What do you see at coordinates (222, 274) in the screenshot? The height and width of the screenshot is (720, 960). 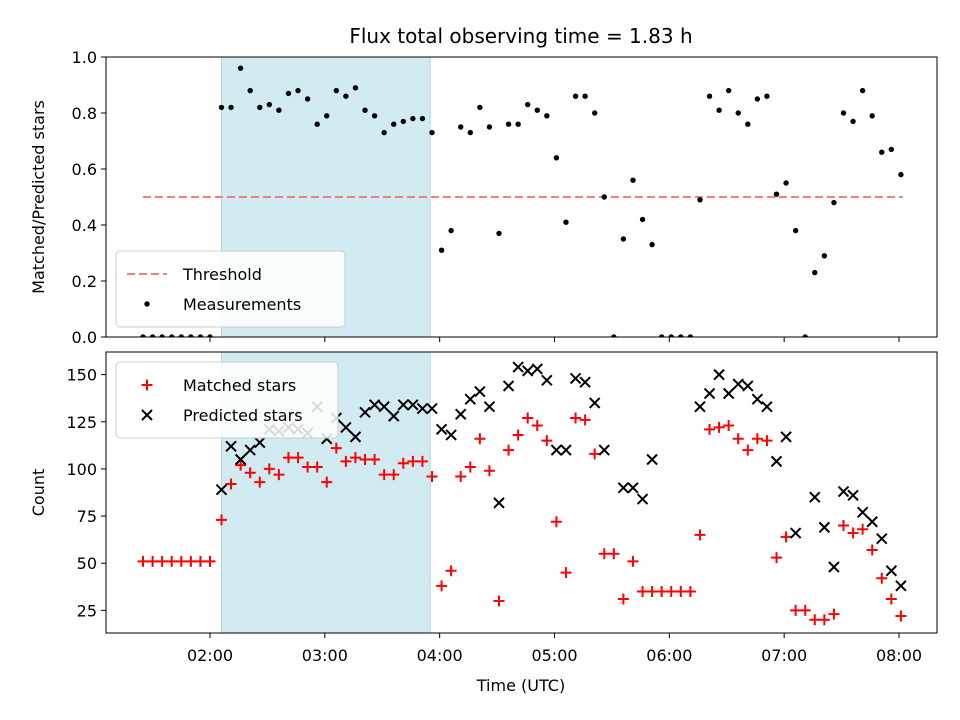 I see `legend-label: Threshold` at bounding box center [222, 274].